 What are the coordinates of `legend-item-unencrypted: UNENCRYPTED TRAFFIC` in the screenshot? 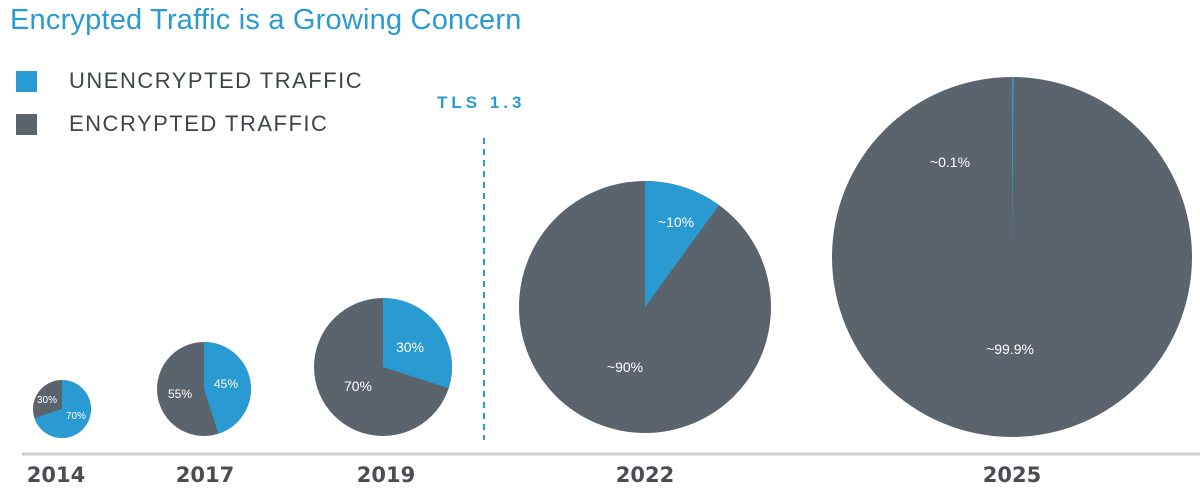 It's located at (189, 81).